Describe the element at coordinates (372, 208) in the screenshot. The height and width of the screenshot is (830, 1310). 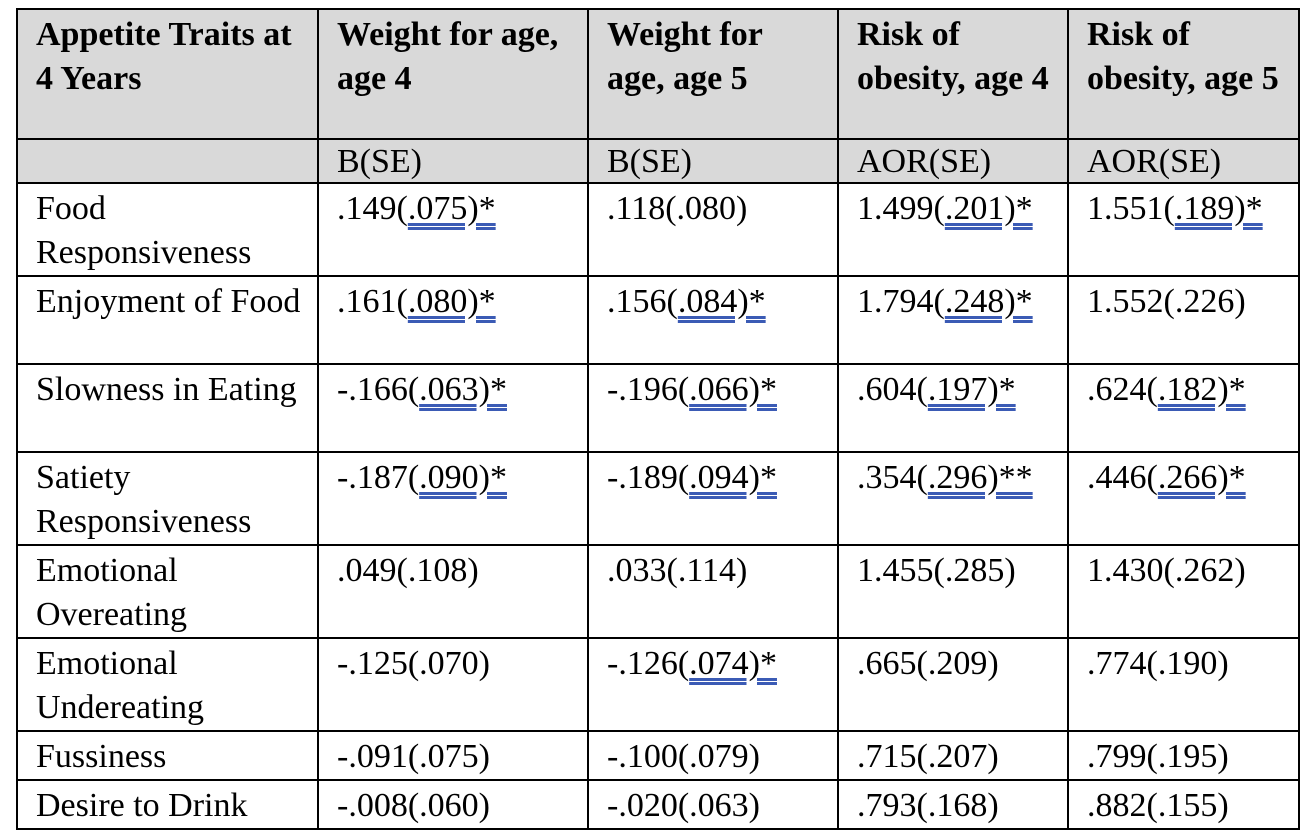
I see `value-text: .149(` at that location.